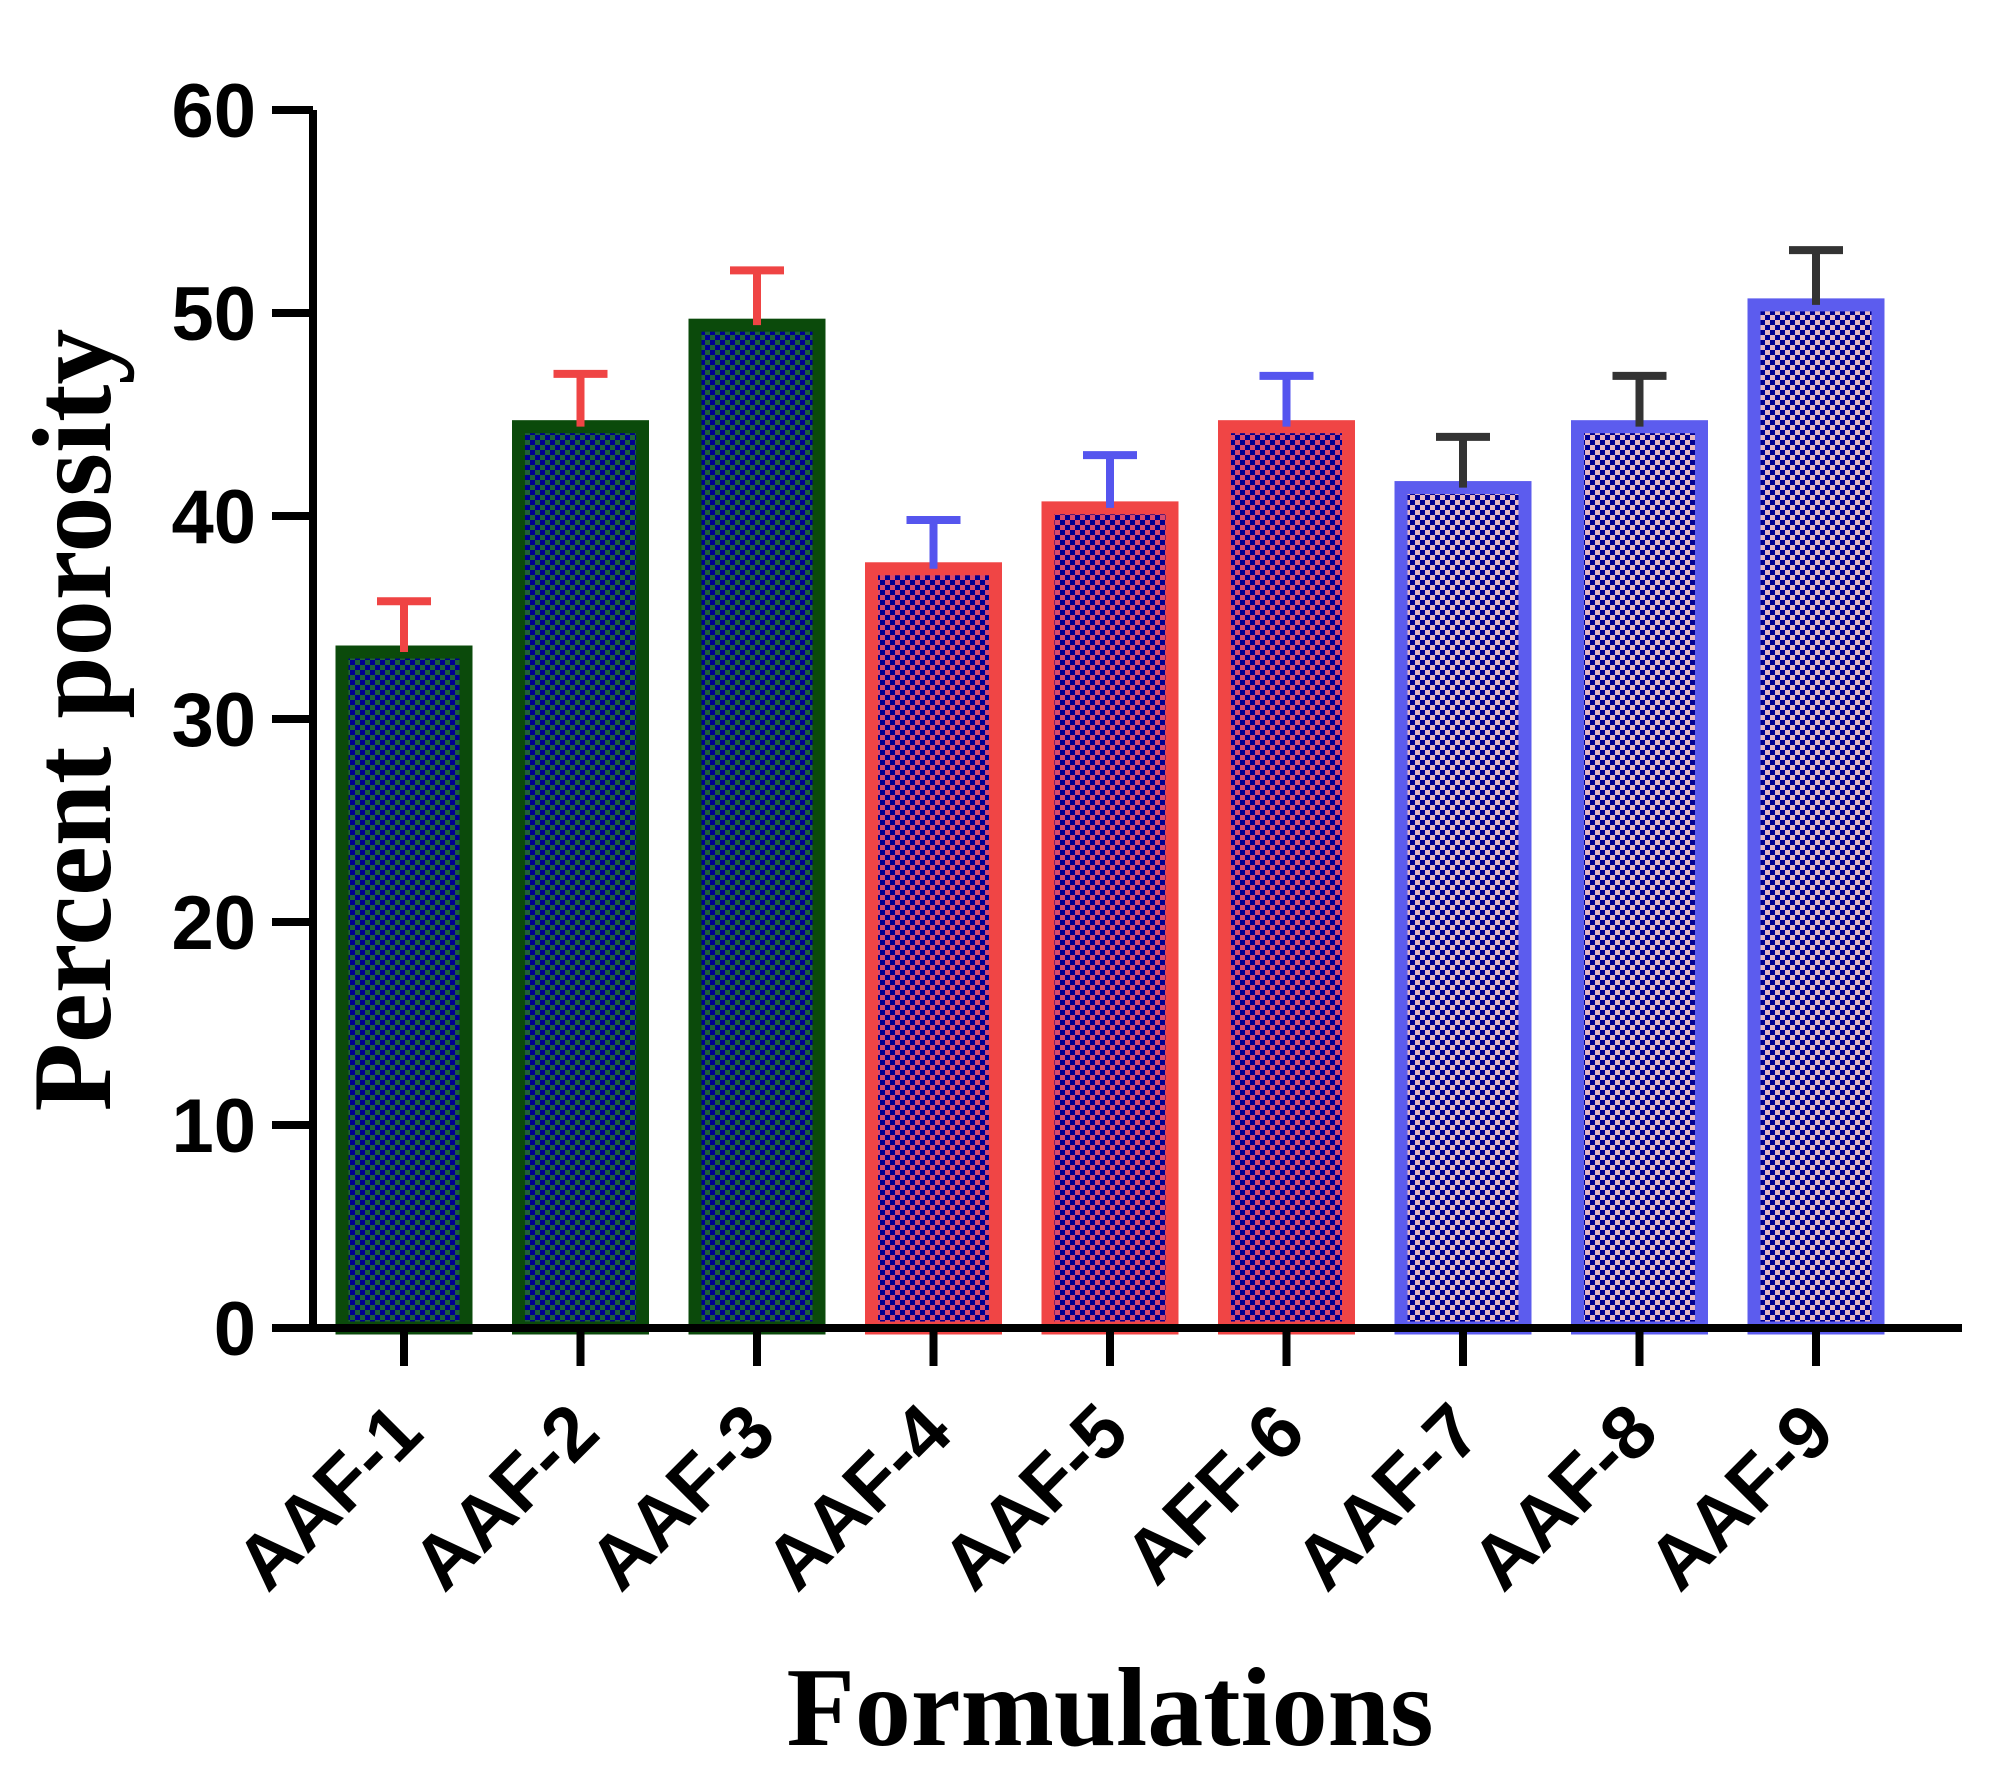 The width and height of the screenshot is (2012, 1772). I want to click on x-tick-label: AAF-1, so click(329, 1497).